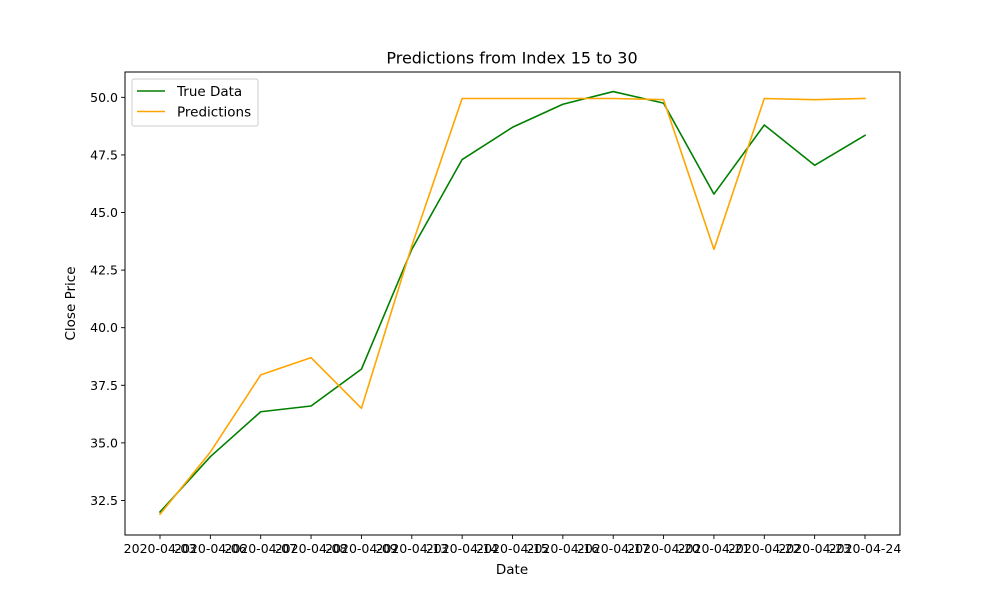  Describe the element at coordinates (865, 548) in the screenshot. I see `x-tick-label: 2020-04-24` at that location.